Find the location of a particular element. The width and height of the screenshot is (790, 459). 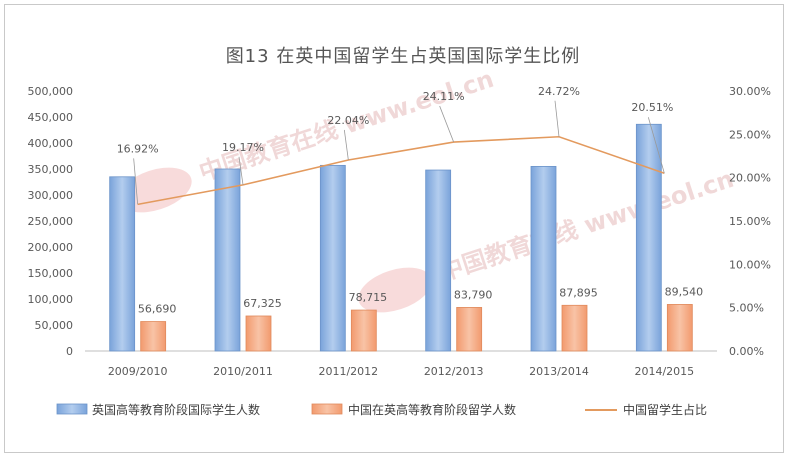

x-tick-label: 2012/2013 is located at coordinates (454, 371).